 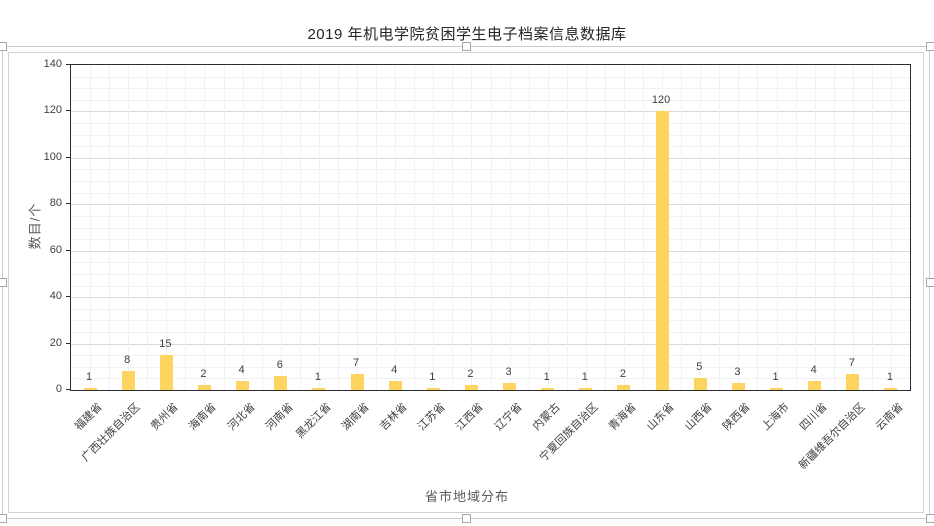 I want to click on chart-title: 2019 年机电学院贫困学生电子档案信息数据库, so click(x=467, y=34).